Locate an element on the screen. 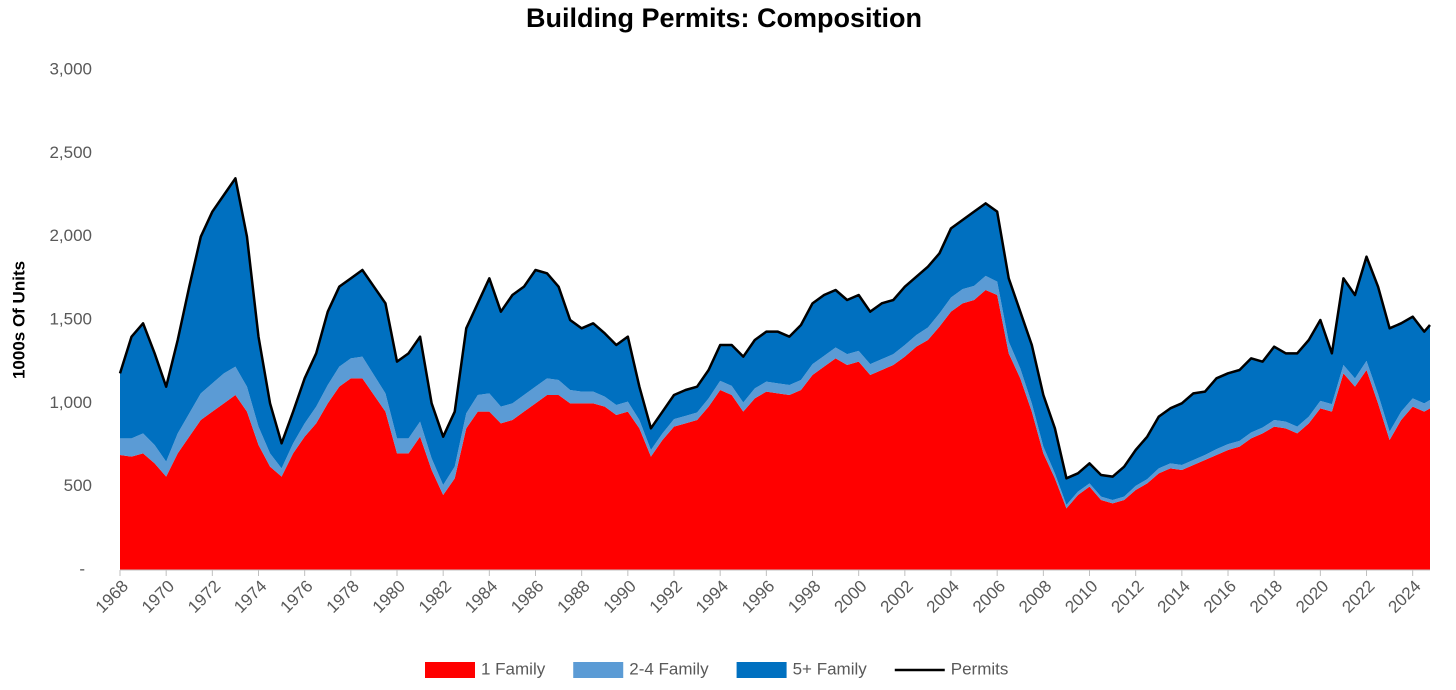 Image resolution: width=1456 pixels, height=690 pixels. x-tick-label: 1970 is located at coordinates (158, 597).